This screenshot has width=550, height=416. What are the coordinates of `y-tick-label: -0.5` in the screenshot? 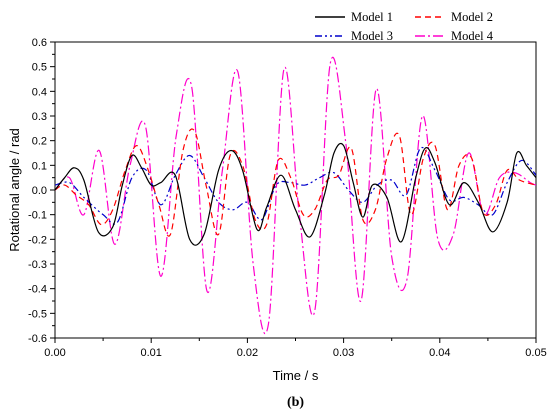 It's located at (37, 314).